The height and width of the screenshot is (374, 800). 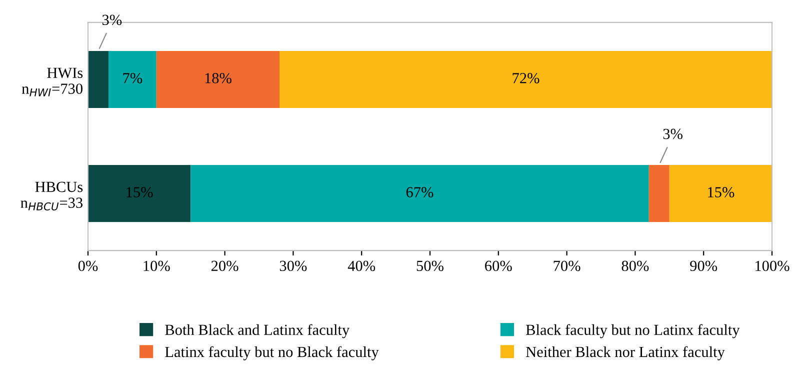 I want to click on x-tick-label: 30%, so click(x=293, y=266).